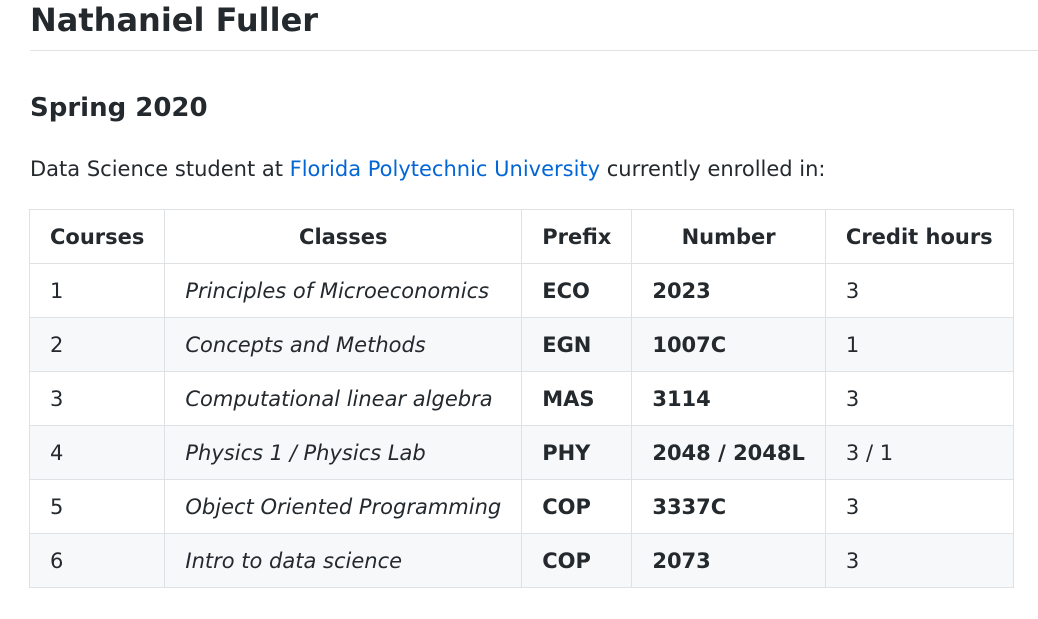  I want to click on class-cell: Principles of Microeconomics, so click(343, 290).